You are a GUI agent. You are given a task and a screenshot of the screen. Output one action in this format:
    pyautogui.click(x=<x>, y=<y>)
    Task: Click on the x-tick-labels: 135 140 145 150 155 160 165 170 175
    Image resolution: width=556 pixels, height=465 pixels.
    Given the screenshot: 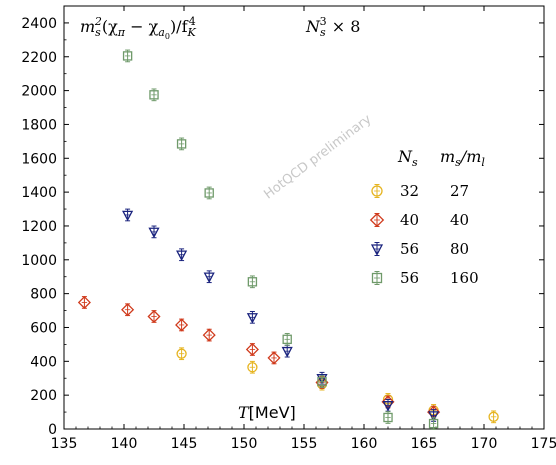 What is the action you would take?
    pyautogui.click(x=303, y=444)
    